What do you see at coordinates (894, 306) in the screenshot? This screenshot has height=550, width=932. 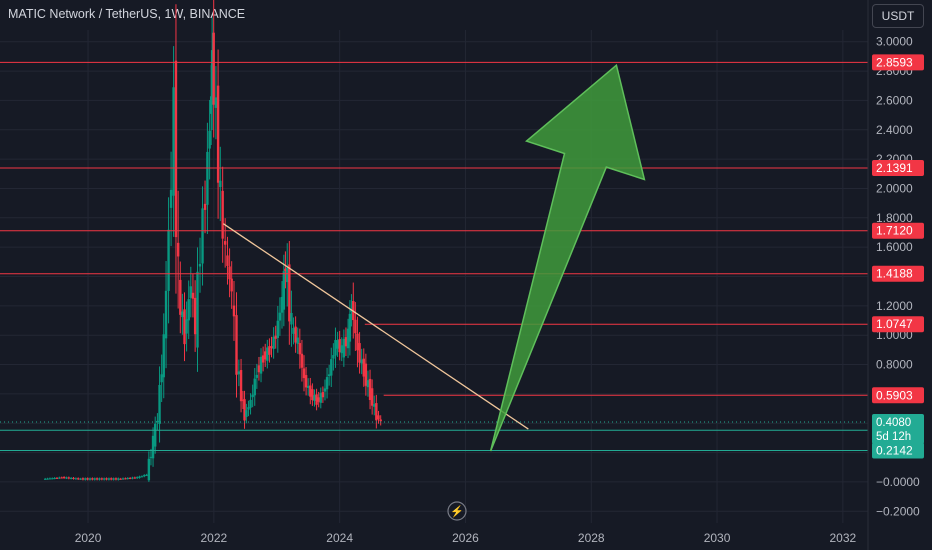 I see `y-tick-label: 1.2000` at bounding box center [894, 306].